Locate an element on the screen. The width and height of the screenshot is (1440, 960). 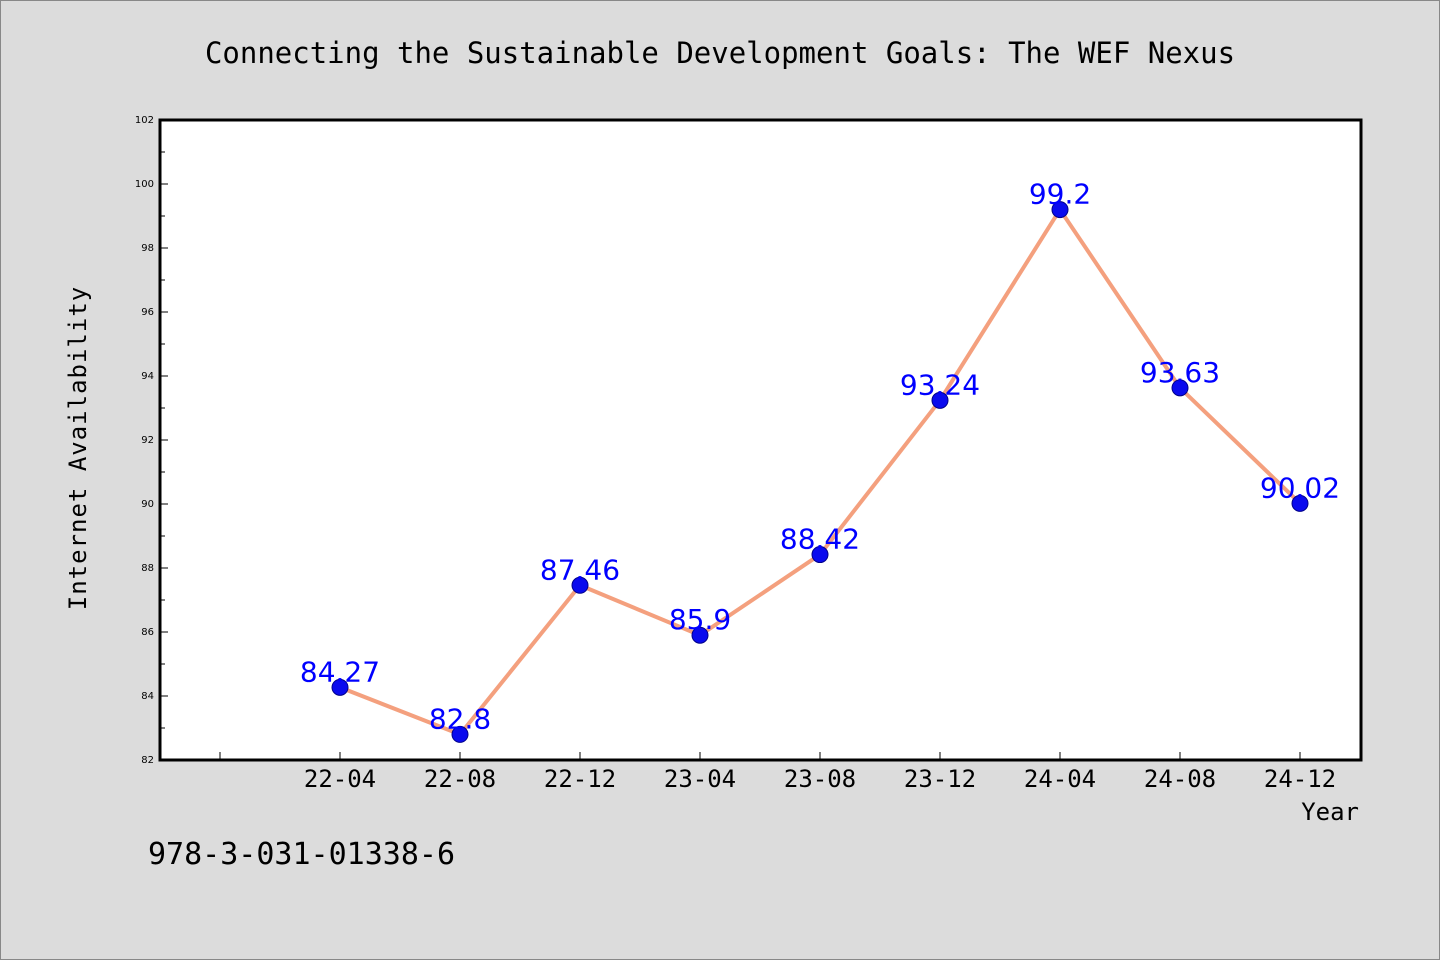
x-tick-label: 23-04 is located at coordinates (700, 779).